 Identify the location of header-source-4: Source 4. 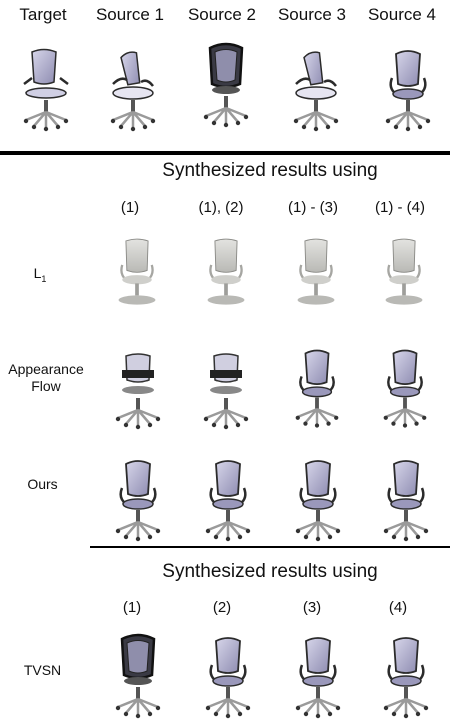
(402, 14).